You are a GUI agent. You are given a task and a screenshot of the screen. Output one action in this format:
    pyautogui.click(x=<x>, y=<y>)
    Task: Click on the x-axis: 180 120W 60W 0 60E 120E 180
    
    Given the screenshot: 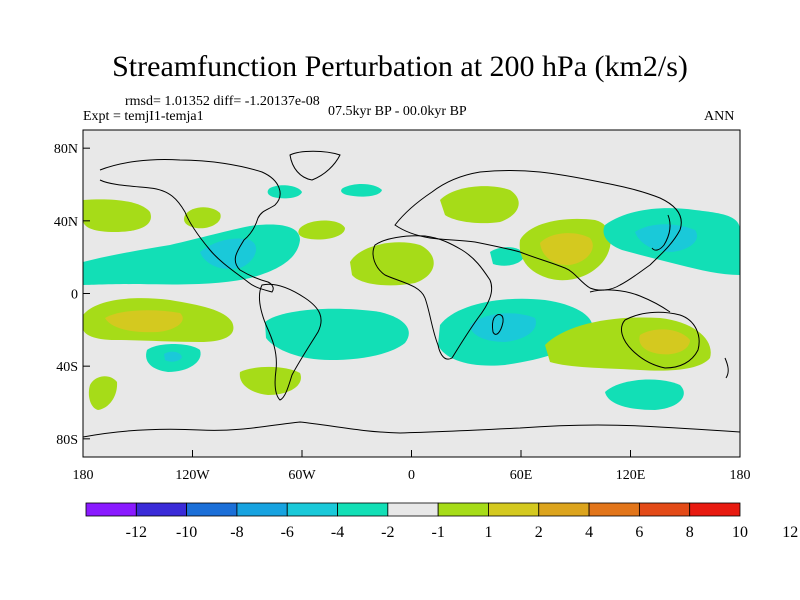 What is the action you would take?
    pyautogui.click(x=412, y=466)
    